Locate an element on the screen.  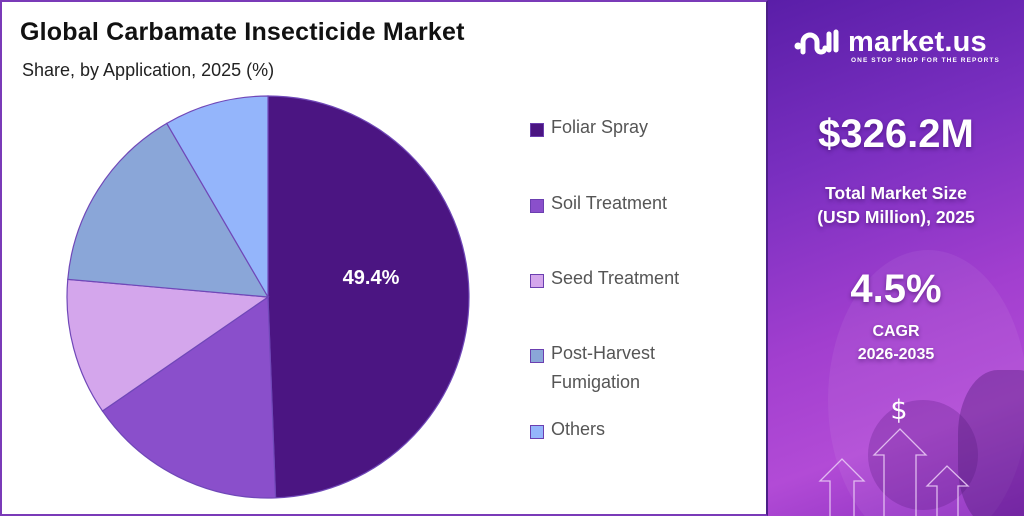
cagr-label-line2: 2026-2035 is located at coordinates (896, 354).